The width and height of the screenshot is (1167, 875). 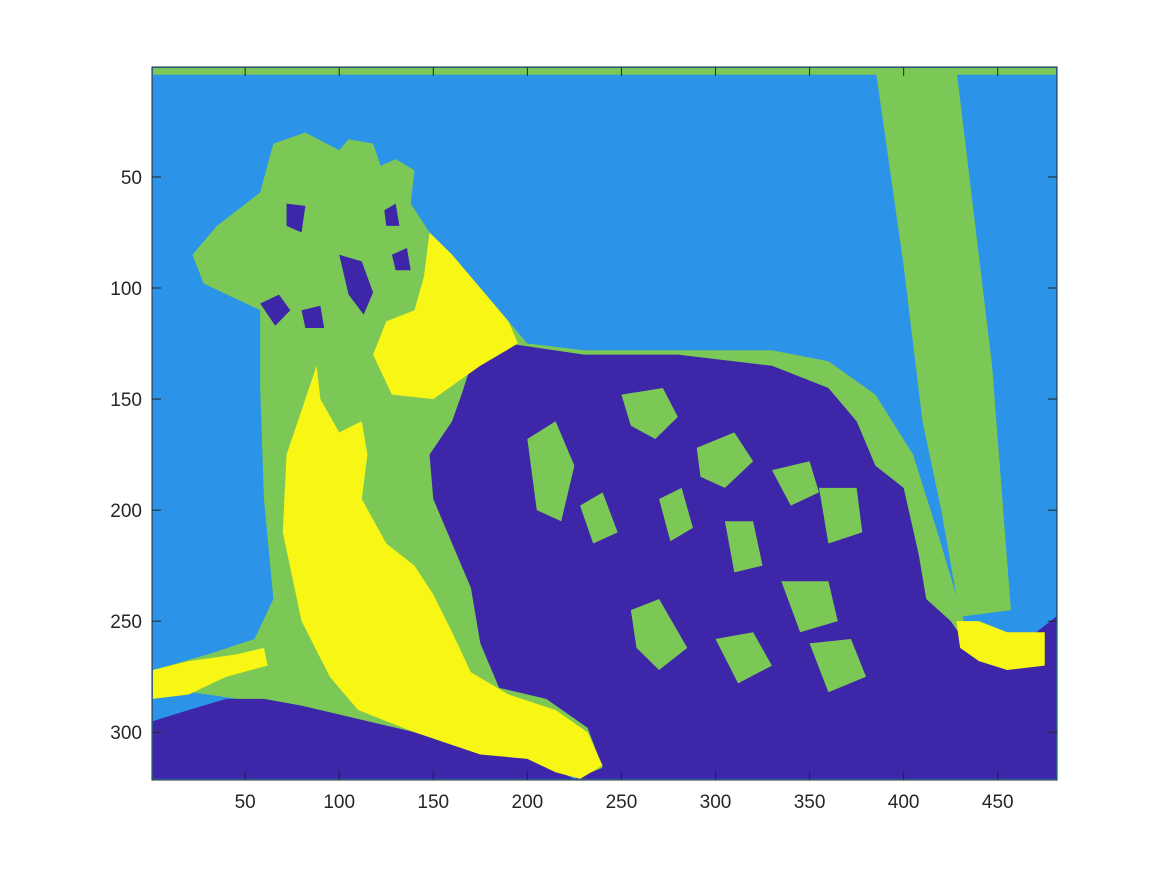 I want to click on x-tick-label-50: 50, so click(x=245, y=802).